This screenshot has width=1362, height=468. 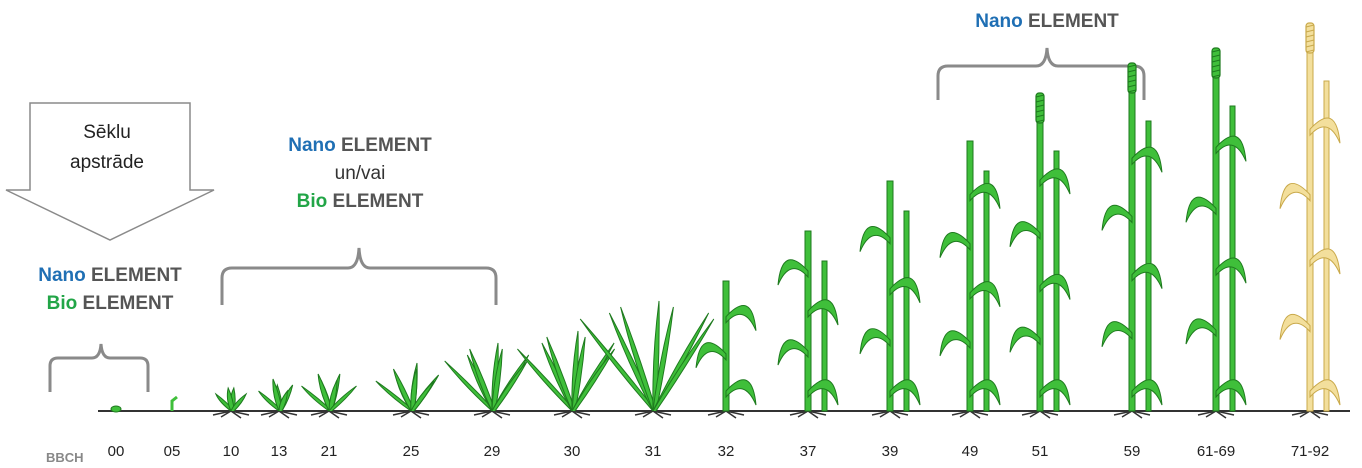 I want to click on label-left-bio-element: ELEMENT, so click(x=128, y=303).